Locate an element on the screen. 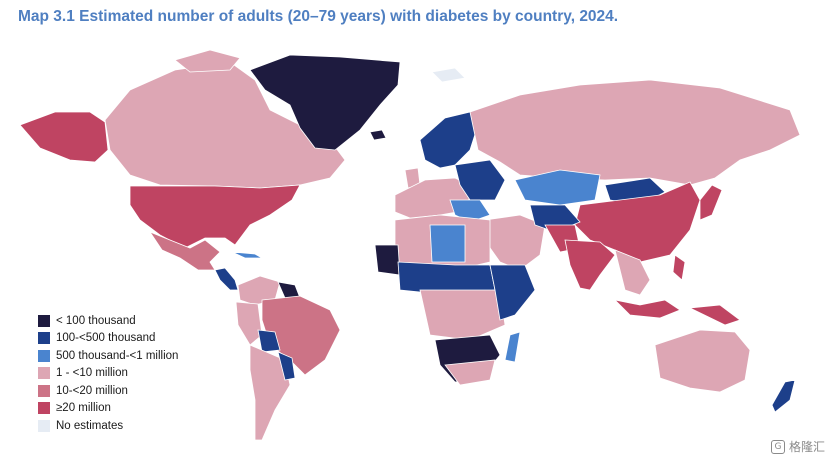 Image resolution: width=831 pixels, height=461 pixels. bolivia-shape is located at coordinates (269, 341).